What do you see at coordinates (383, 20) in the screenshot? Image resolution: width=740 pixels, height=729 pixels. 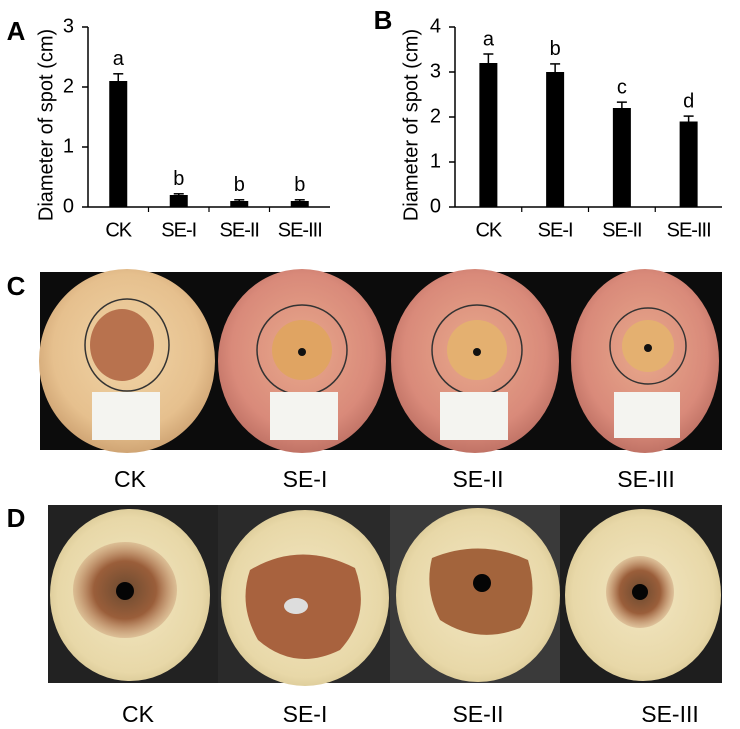 I see `panel-label: B` at bounding box center [383, 20].